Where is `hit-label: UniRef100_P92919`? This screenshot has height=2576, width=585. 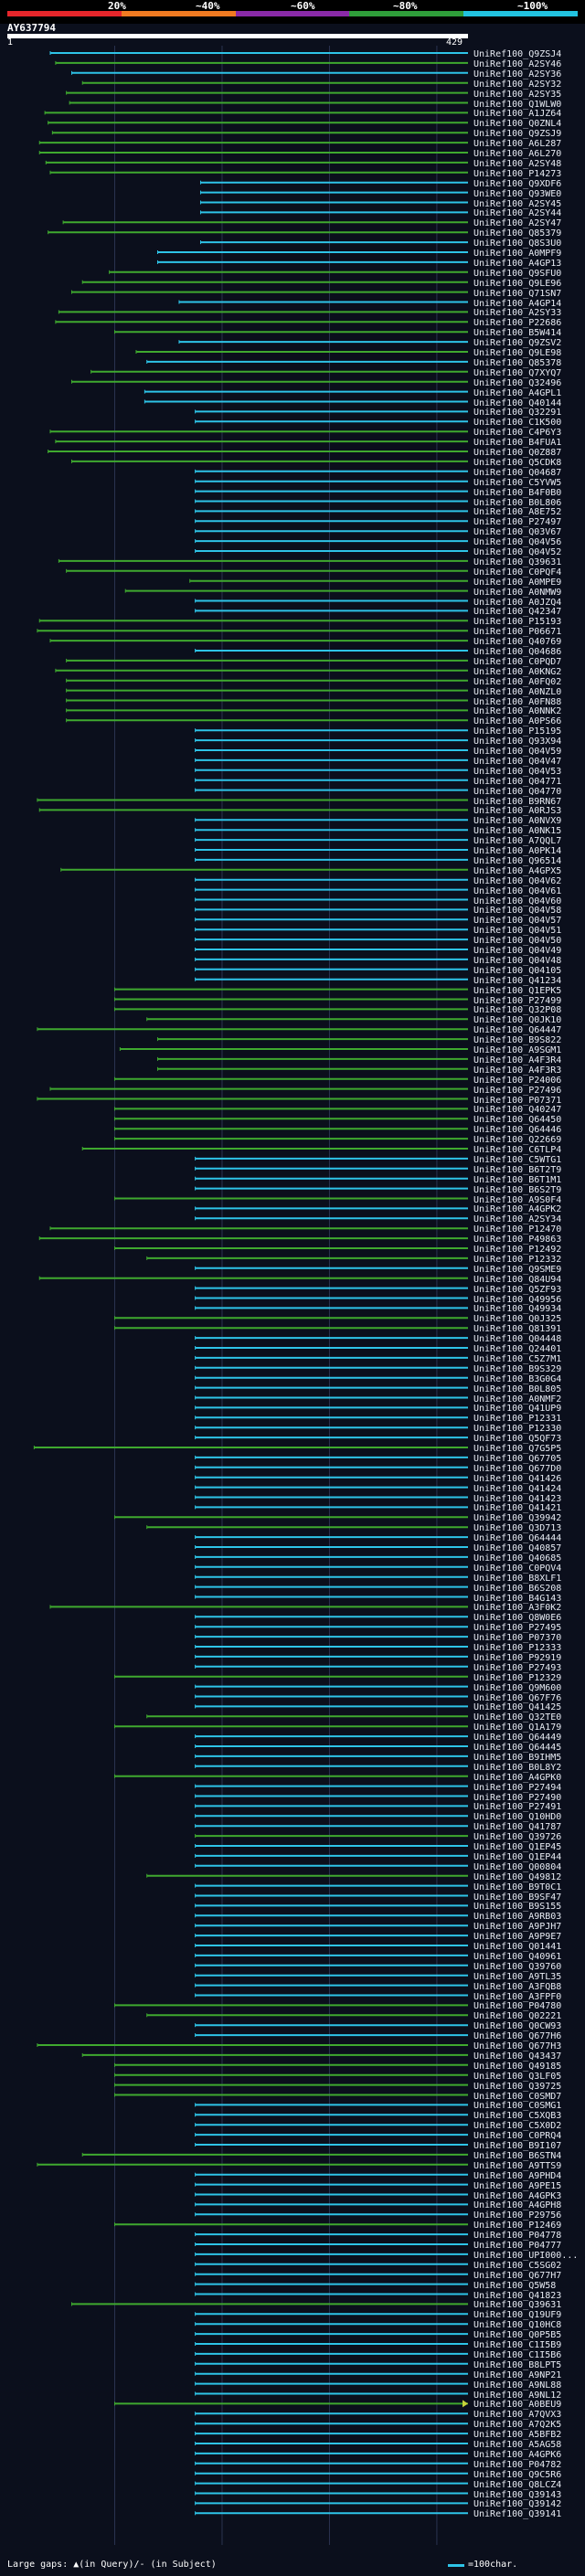 hit-label: UniRef100_P92919 is located at coordinates (517, 1657).